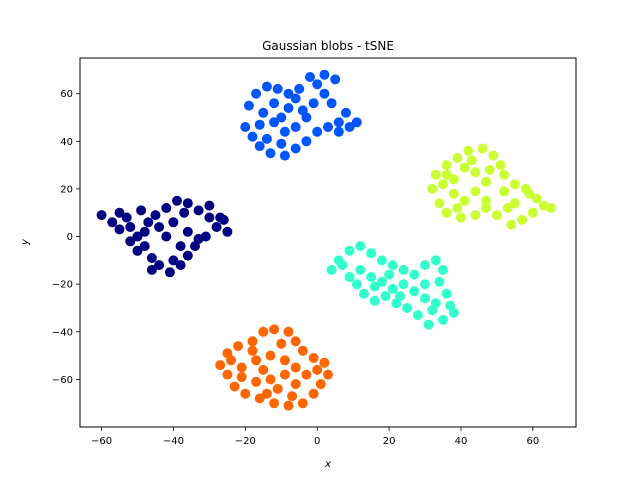  Describe the element at coordinates (327, 464) in the screenshot. I see `x-axis-title: x` at that location.